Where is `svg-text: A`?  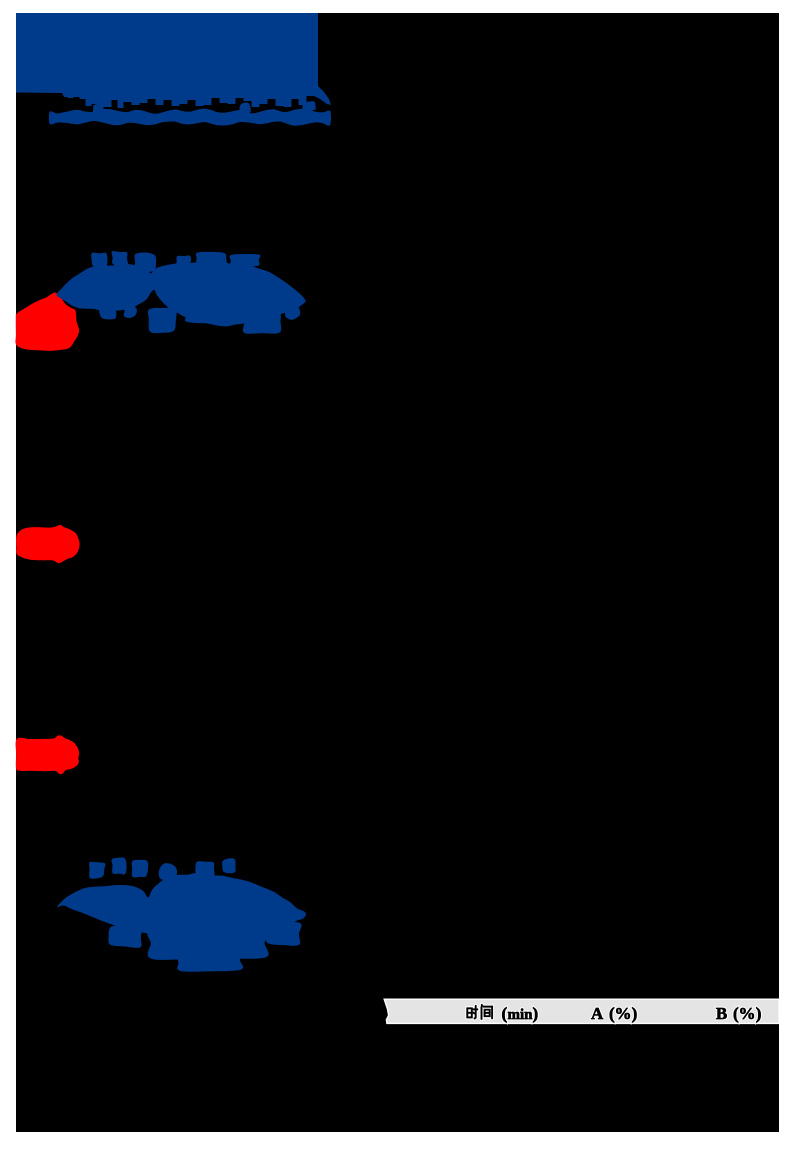 svg-text: A is located at coordinates (597, 1013).